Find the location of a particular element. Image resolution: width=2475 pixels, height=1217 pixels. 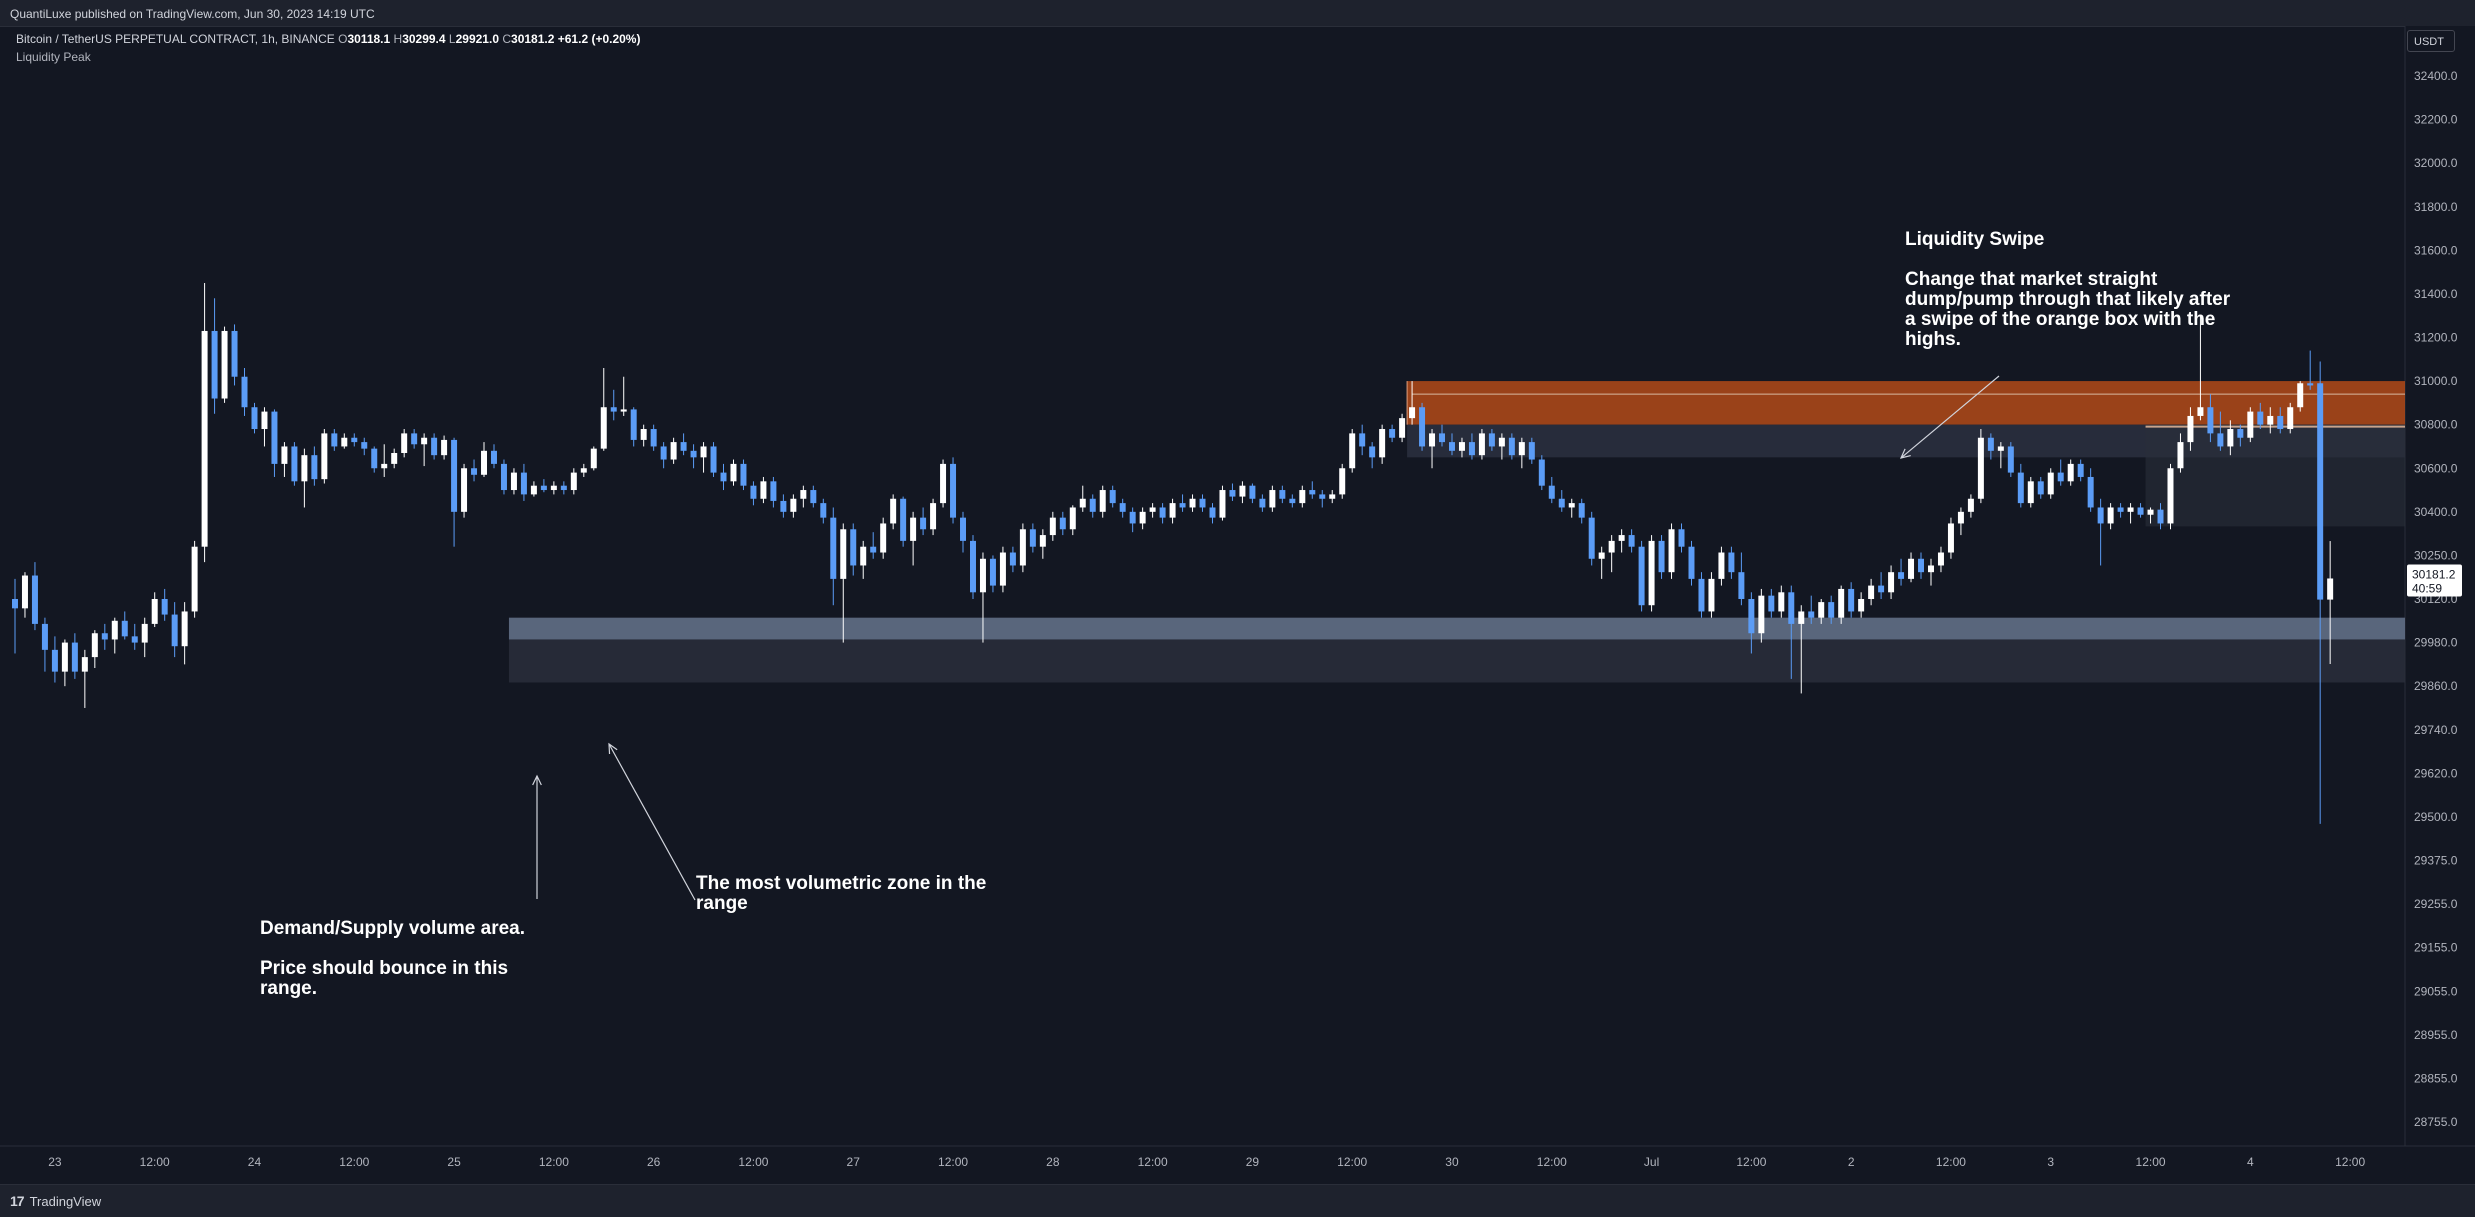

volumetric-zone-arrow-shaft is located at coordinates (652, 822).